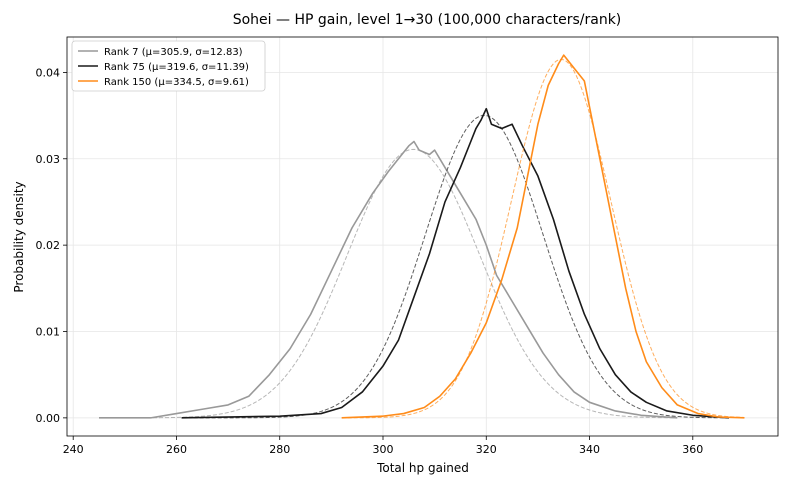 This screenshot has width=800, height=489. Describe the element at coordinates (692, 449) in the screenshot. I see `x-tick-label: 360` at that location.